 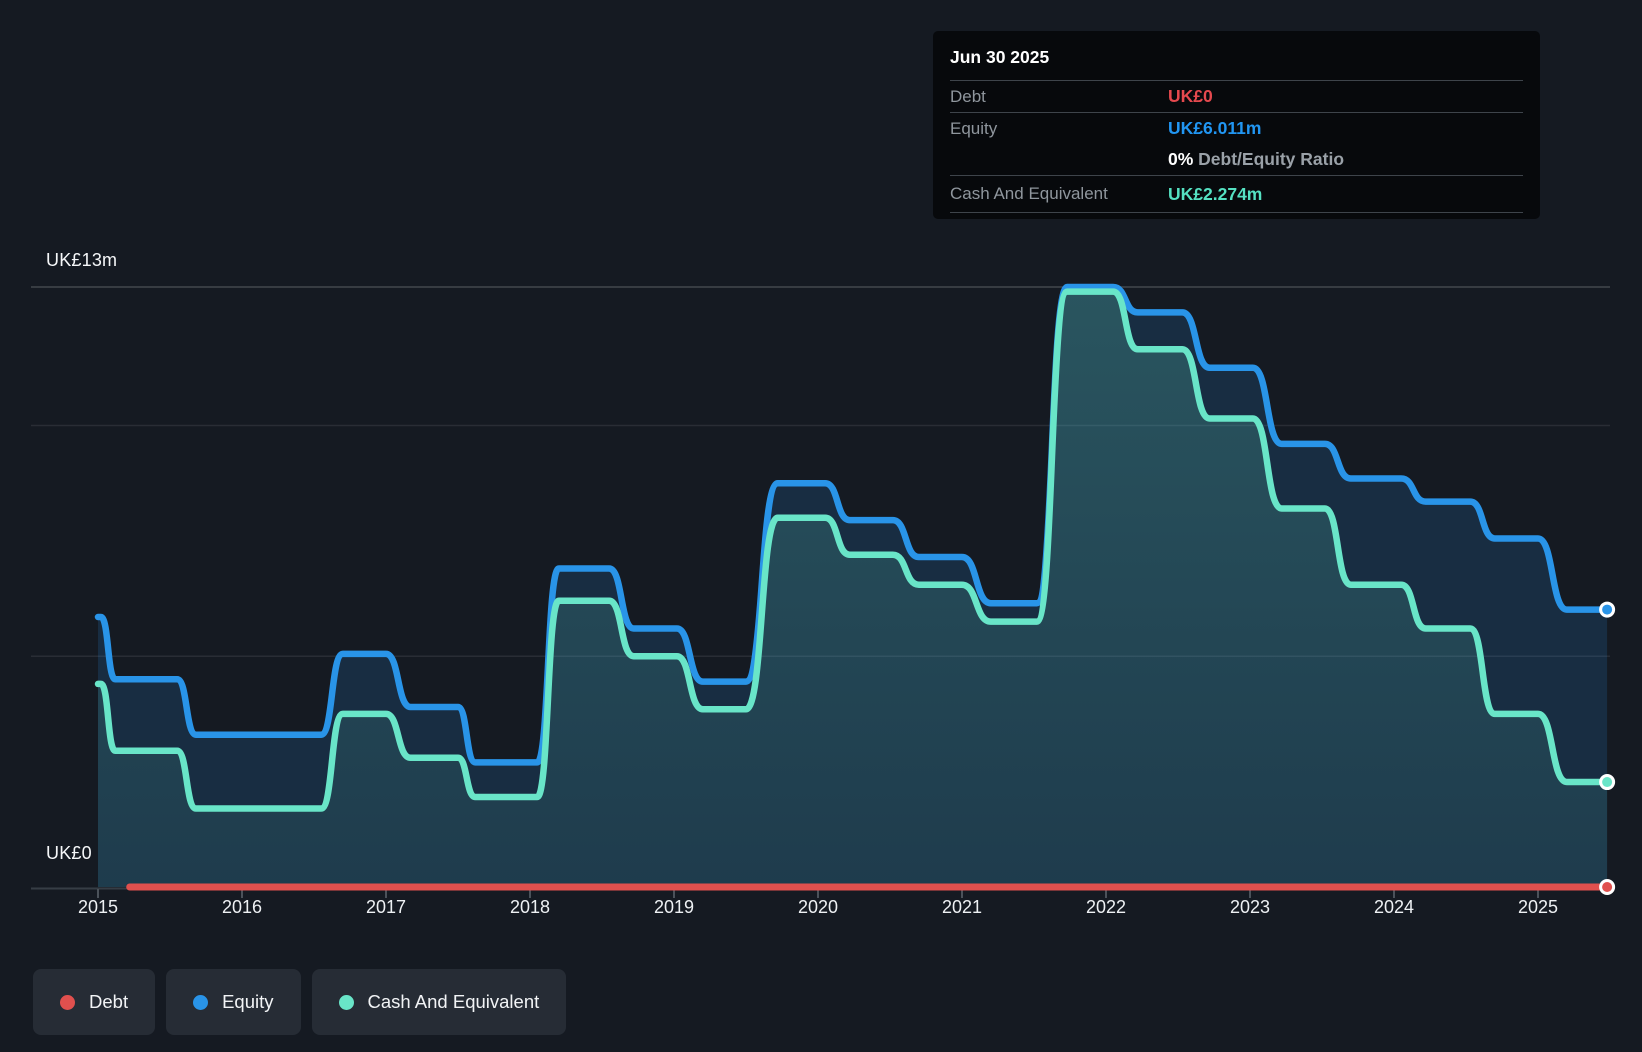 I want to click on tooltip-cash-label: Cash And Equivalent, so click(x=1029, y=193).